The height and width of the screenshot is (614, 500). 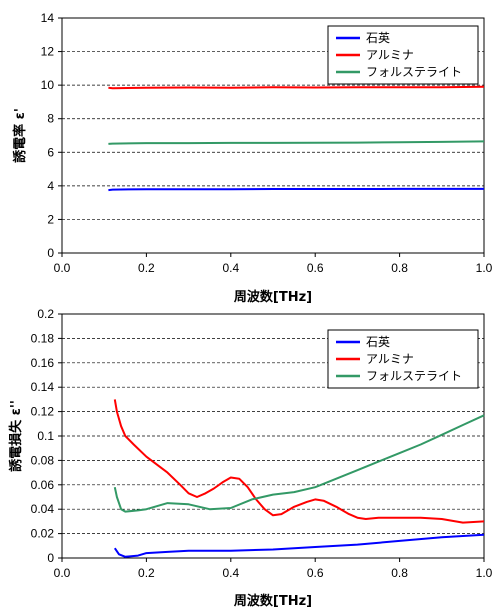 I want to click on y-tick-label: 0.18, so click(x=43, y=338).